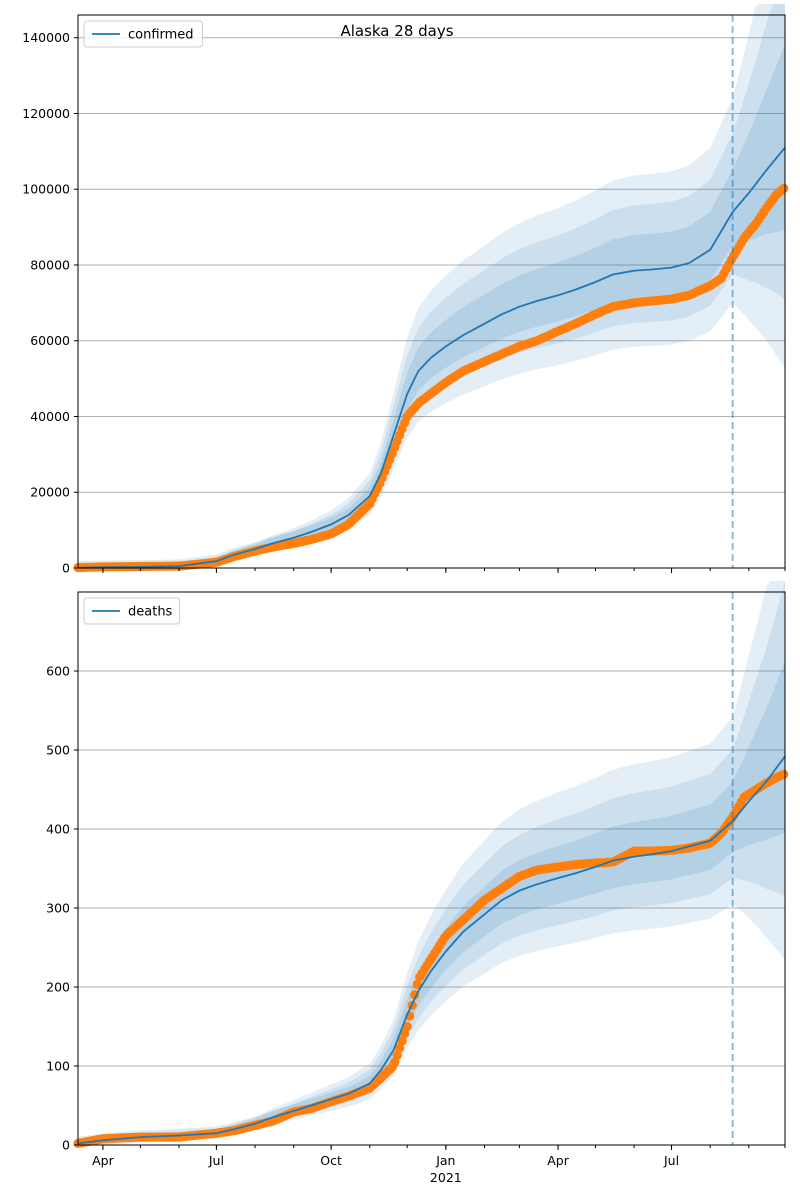 This screenshot has height=1200, width=800. Describe the element at coordinates (50, 416) in the screenshot. I see `y-tick-label: 40000` at that location.